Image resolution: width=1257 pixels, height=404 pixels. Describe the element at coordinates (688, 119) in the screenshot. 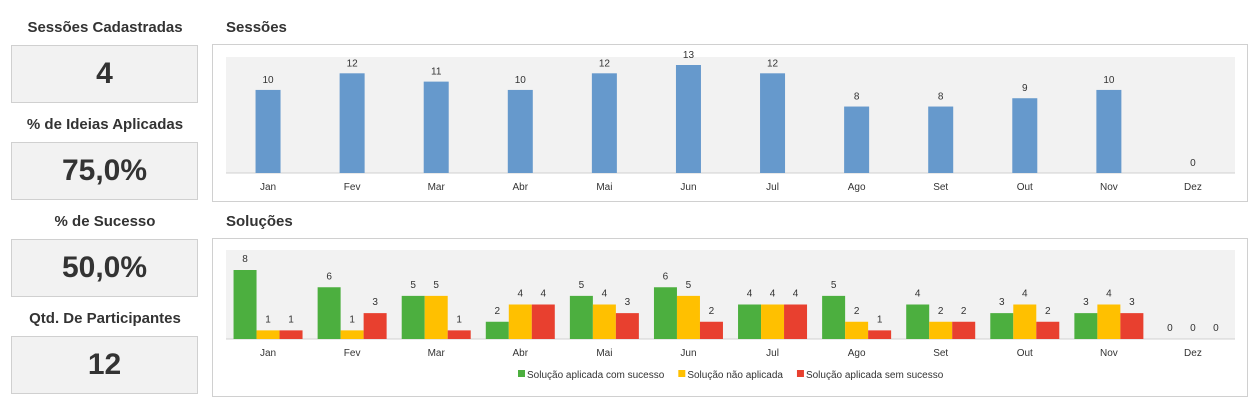

I see `bar-jun` at that location.